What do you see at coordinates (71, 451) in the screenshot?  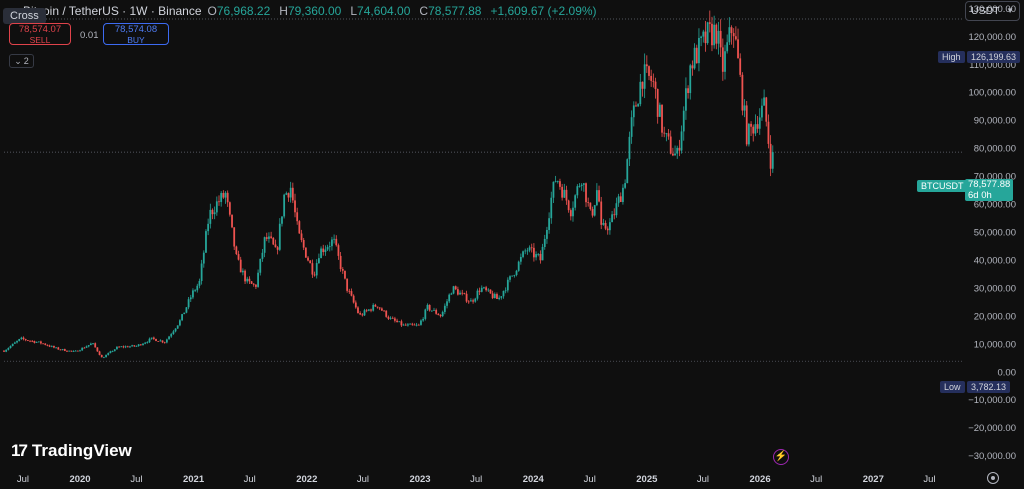 I see `tradingview-logo: 17 TradingView` at bounding box center [71, 451].